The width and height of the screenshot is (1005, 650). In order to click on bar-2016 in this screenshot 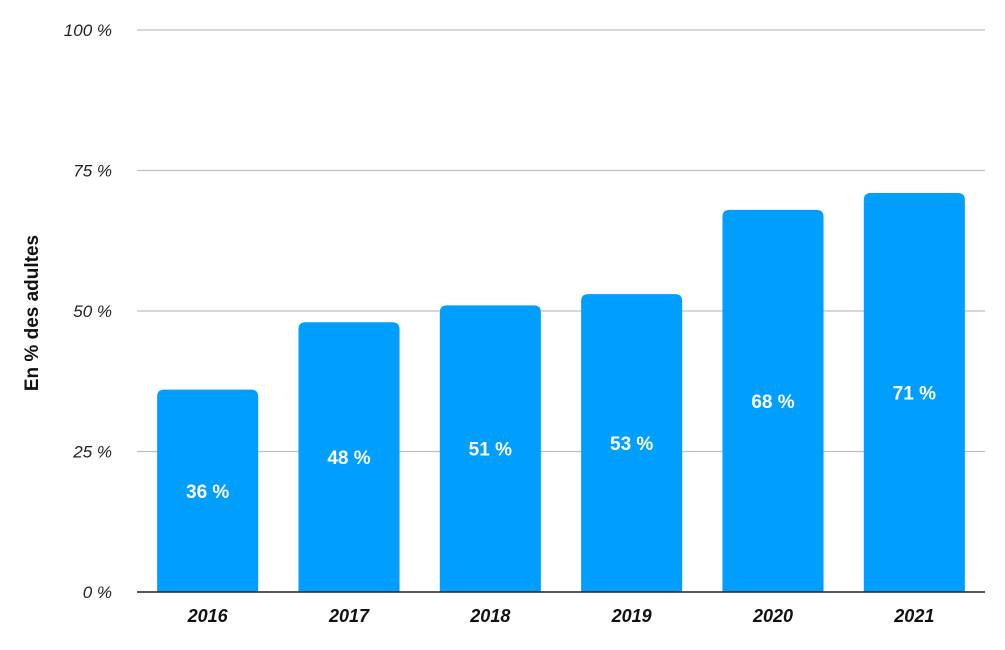, I will do `click(208, 490)`.